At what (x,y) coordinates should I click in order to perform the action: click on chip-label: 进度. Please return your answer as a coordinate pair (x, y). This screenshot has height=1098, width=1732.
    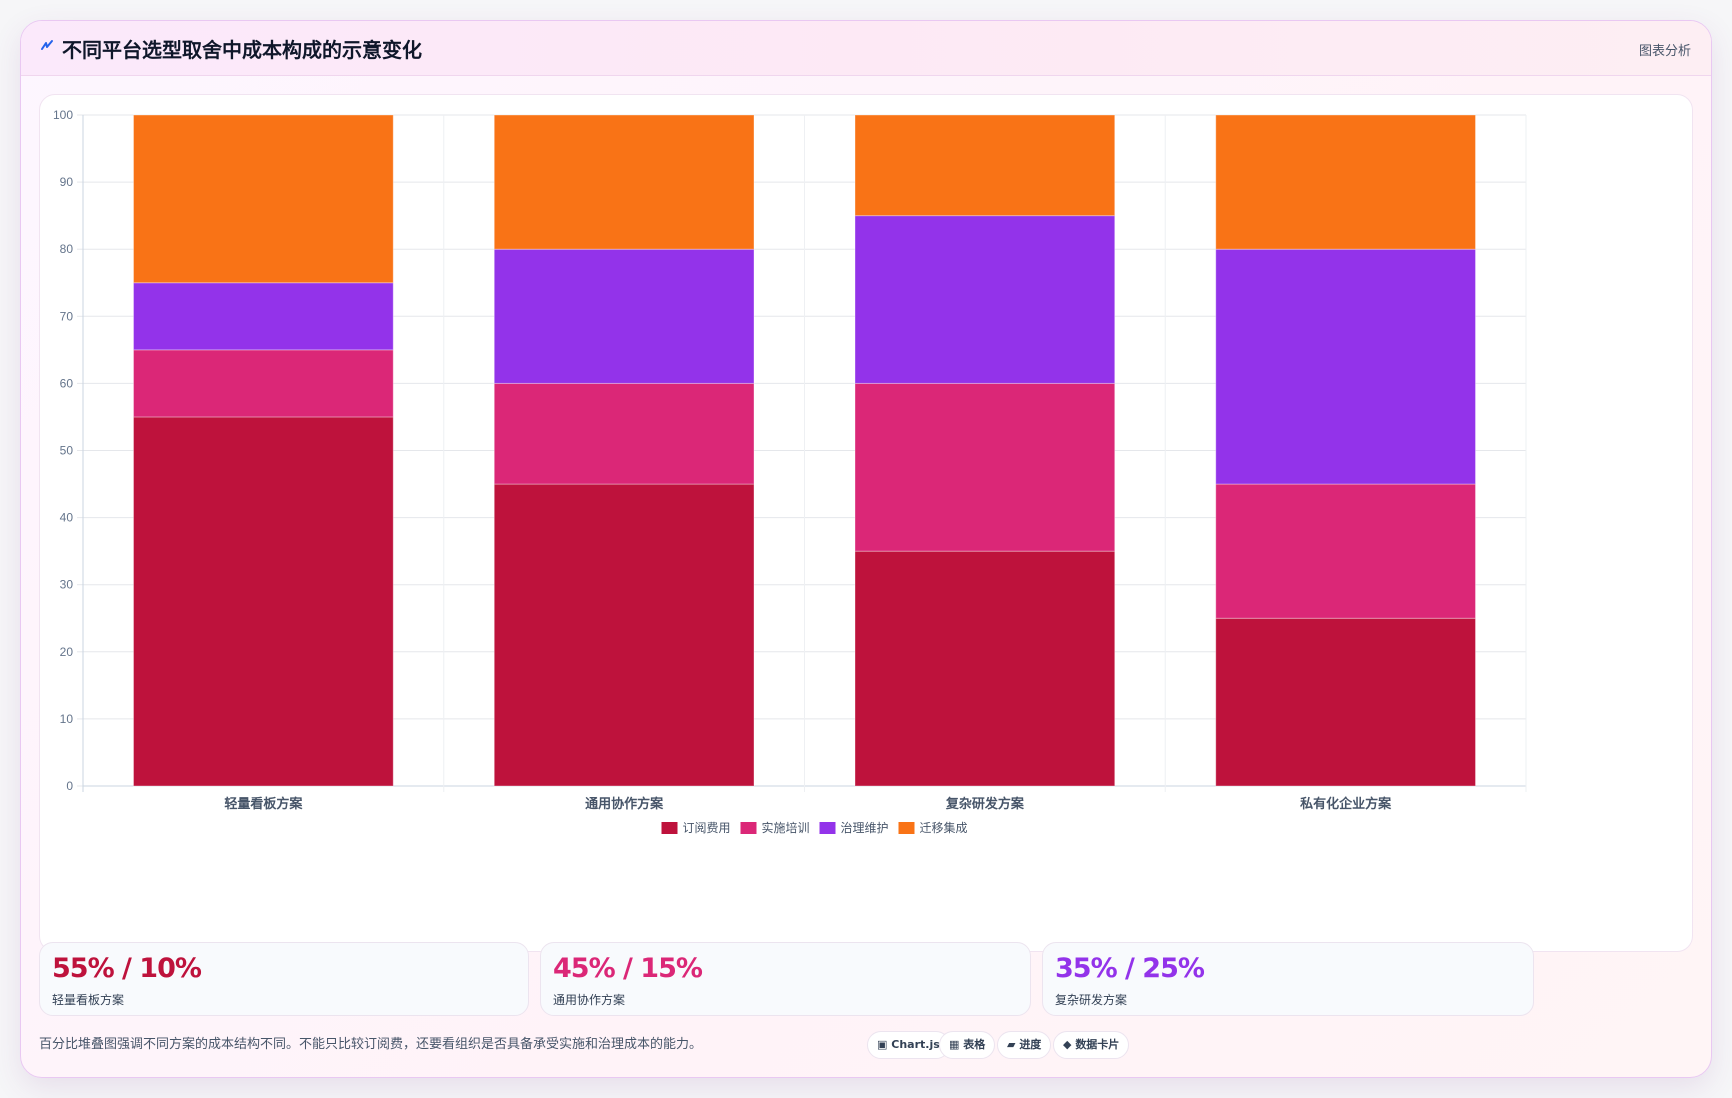
    Looking at the image, I should click on (1030, 1044).